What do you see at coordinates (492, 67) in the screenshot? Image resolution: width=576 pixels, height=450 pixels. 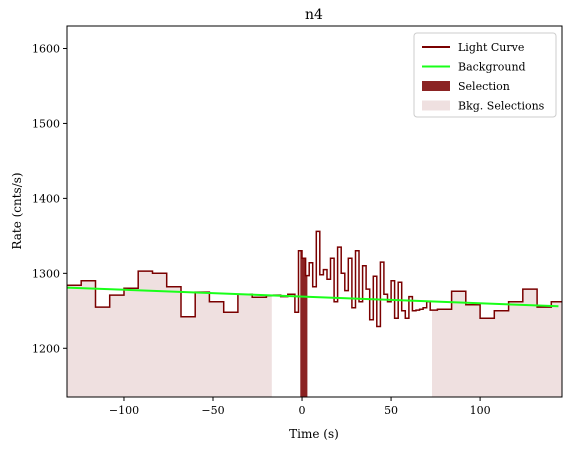 I see `legend-label-1: Background` at bounding box center [492, 67].